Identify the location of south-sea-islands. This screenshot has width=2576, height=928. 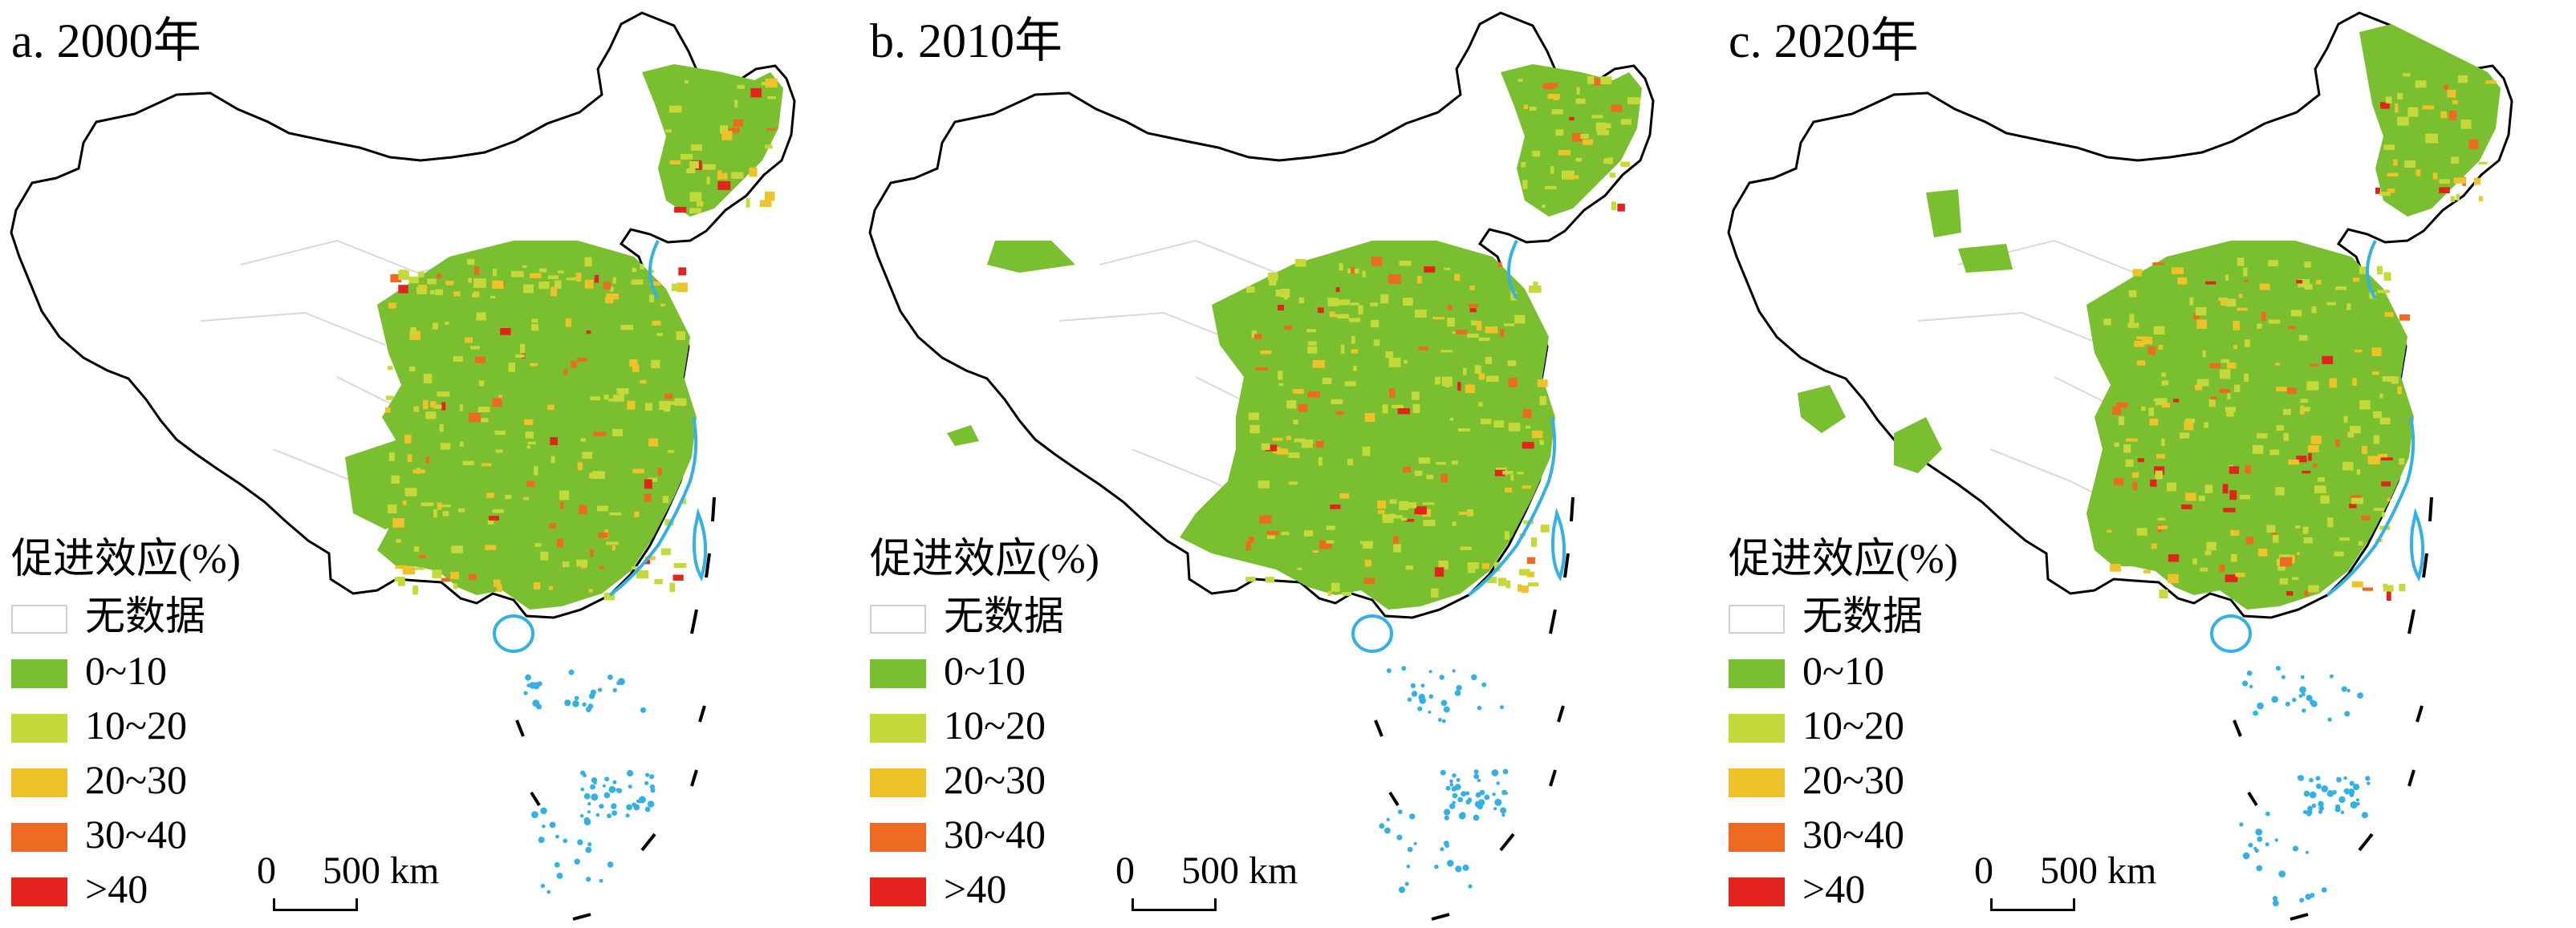
(1444, 780).